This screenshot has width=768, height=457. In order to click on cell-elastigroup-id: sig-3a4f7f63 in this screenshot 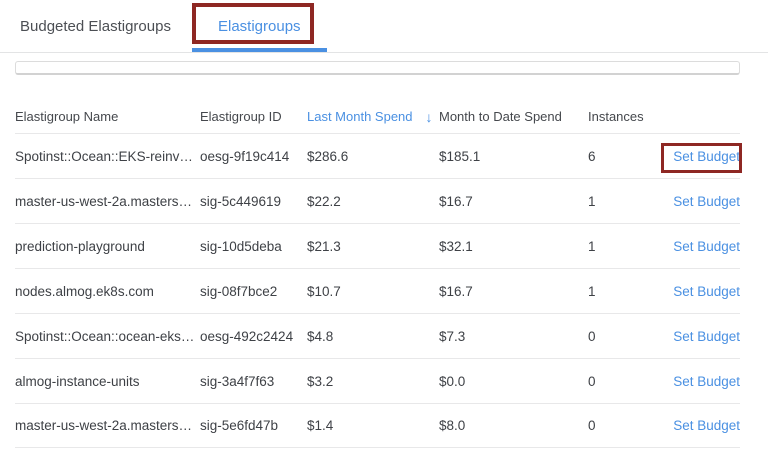, I will do `click(237, 381)`.